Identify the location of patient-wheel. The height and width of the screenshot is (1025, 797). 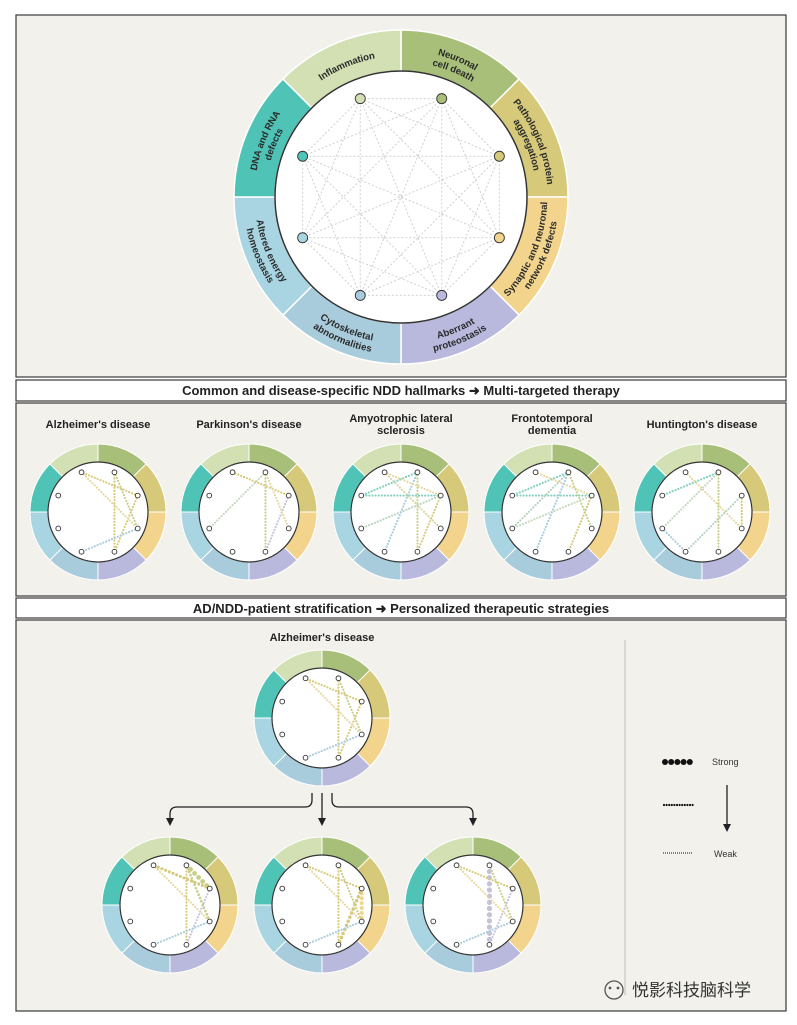
(170, 905).